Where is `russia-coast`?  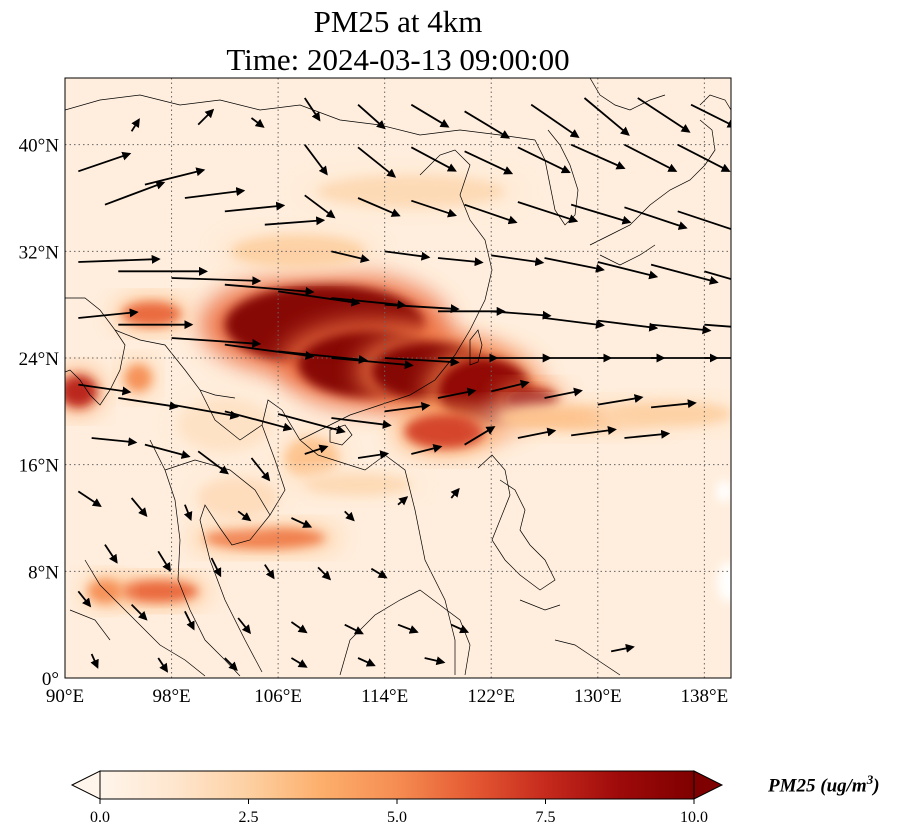 russia-coast is located at coordinates (627, 94).